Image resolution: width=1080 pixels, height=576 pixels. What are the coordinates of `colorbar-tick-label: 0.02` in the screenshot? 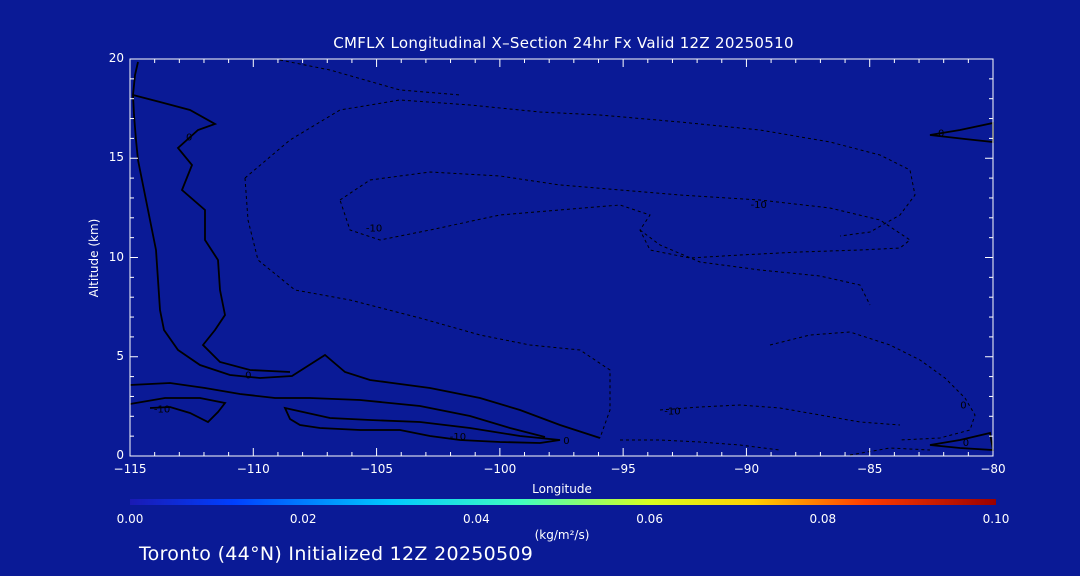 It's located at (303, 519).